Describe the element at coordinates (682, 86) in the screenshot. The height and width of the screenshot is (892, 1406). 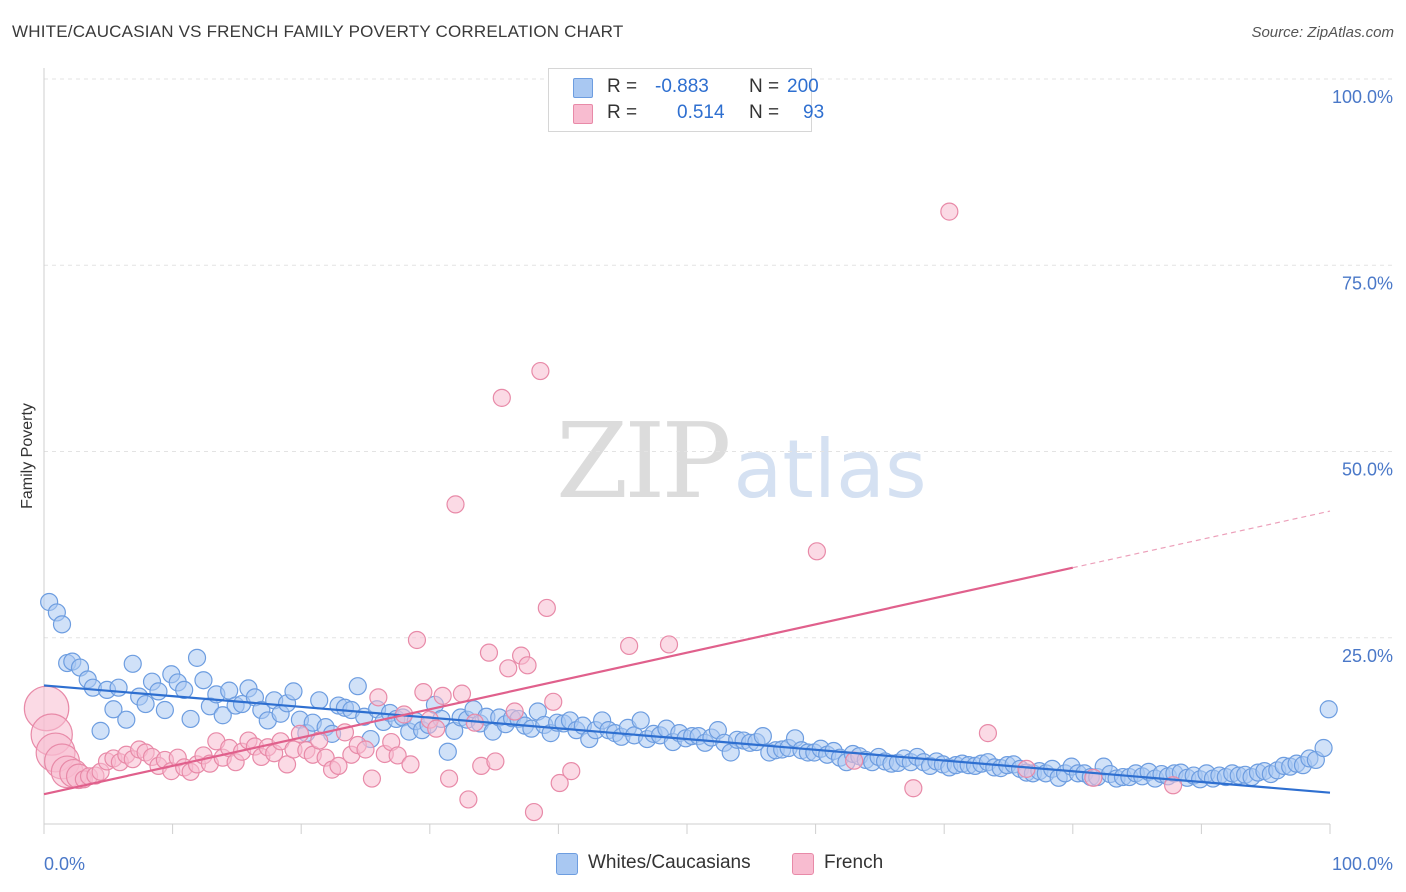
I see `legend-r-value: -0.883` at that location.